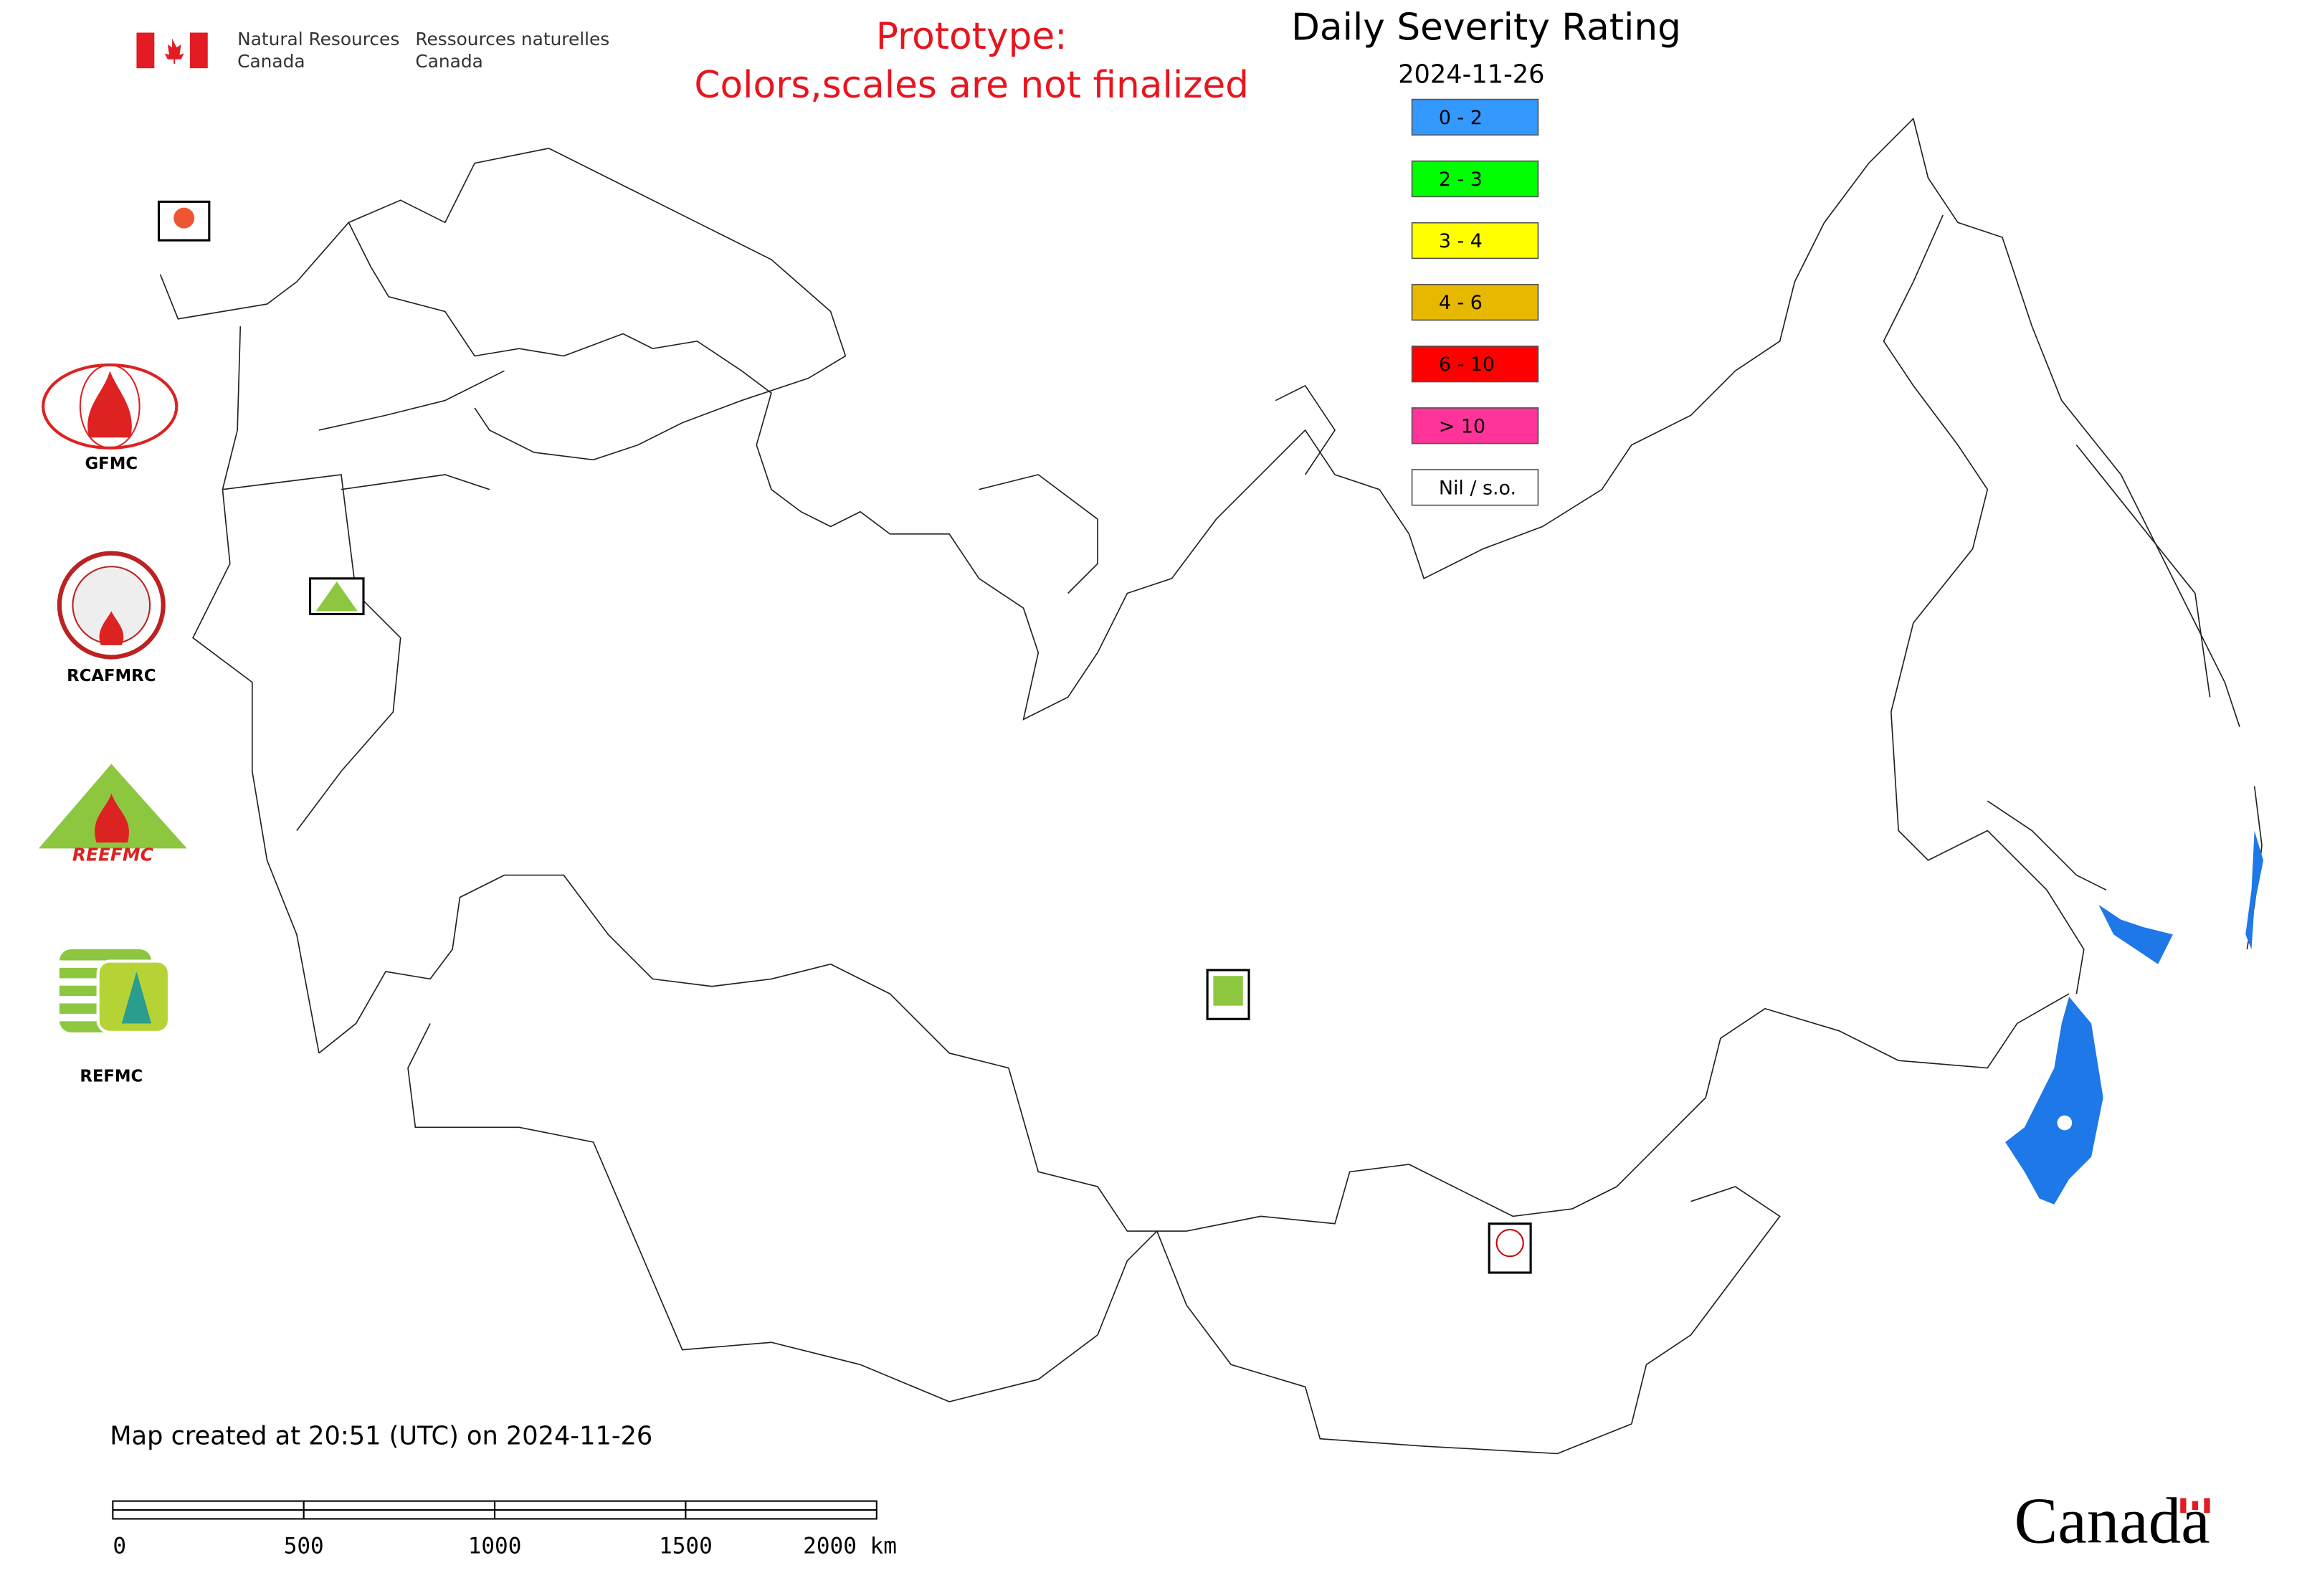  What do you see at coordinates (1461, 179) in the screenshot?
I see `legend-label: 2 - 3` at bounding box center [1461, 179].